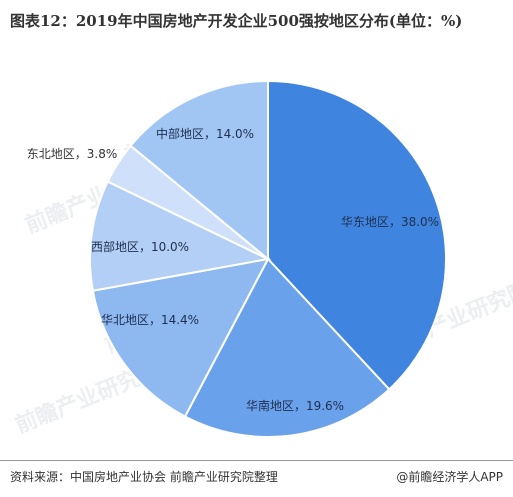 The height and width of the screenshot is (497, 513). What do you see at coordinates (144, 477) in the screenshot?
I see `source-note: 资料来源：中国房地产业协会 前瞻产业研究院整理` at bounding box center [144, 477].